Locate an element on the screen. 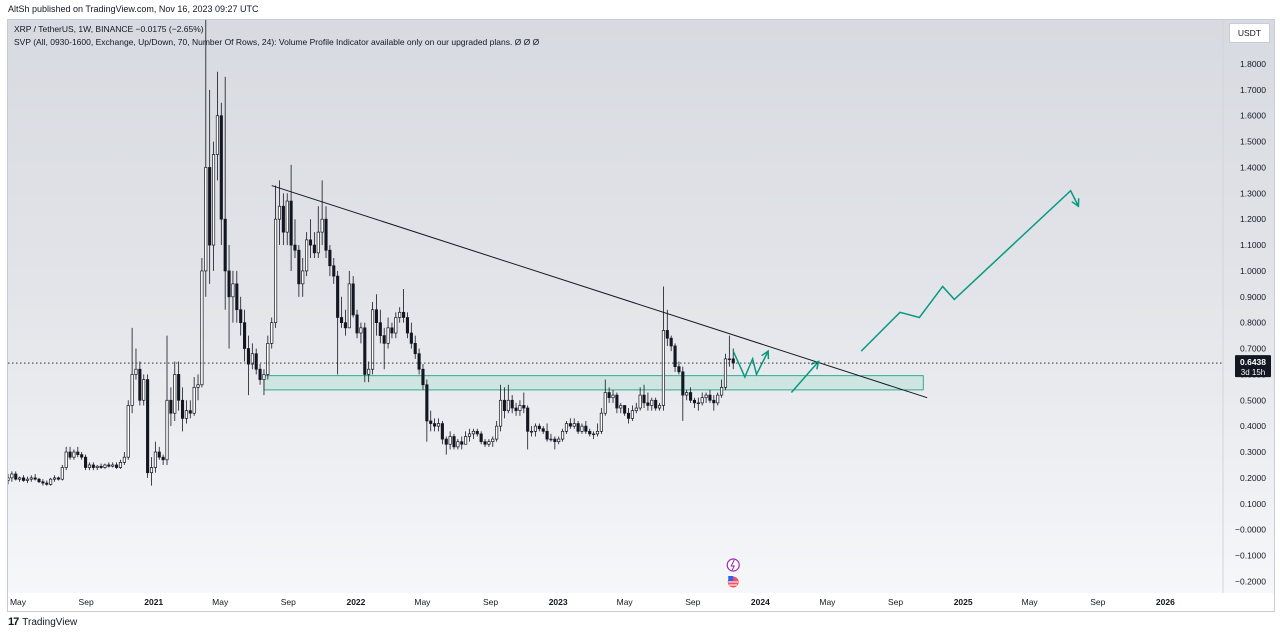  y-tick-label: 1.1000 is located at coordinates (1253, 245).